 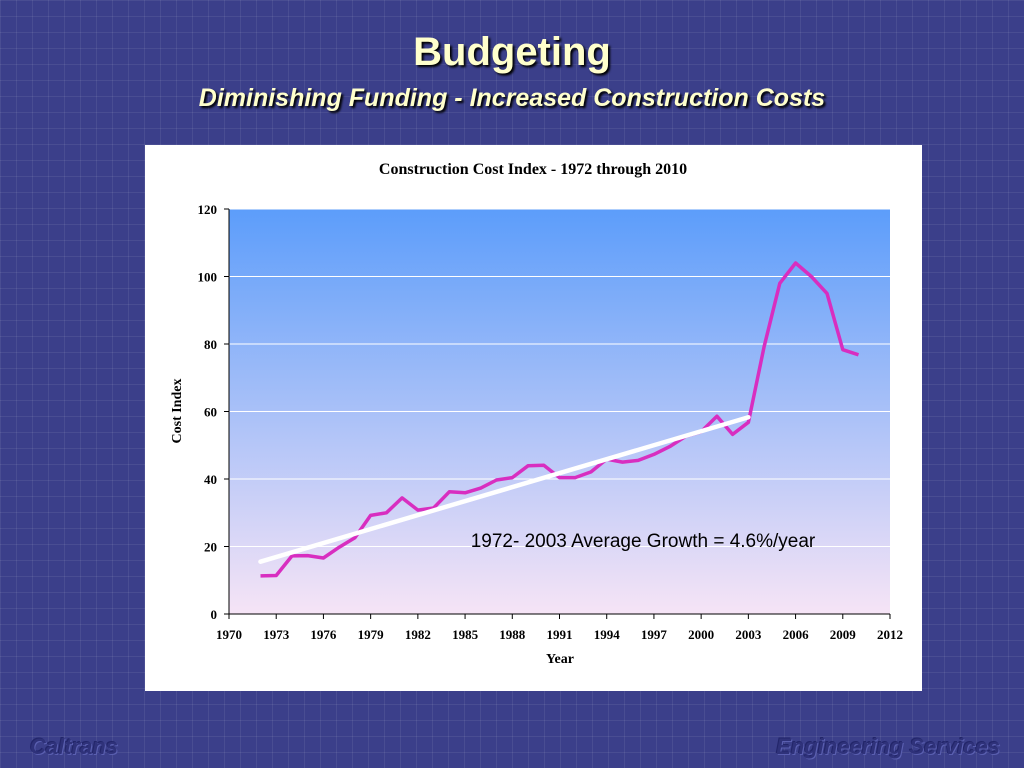 What do you see at coordinates (208, 209) in the screenshot?
I see `y-tick-label: 120` at bounding box center [208, 209].